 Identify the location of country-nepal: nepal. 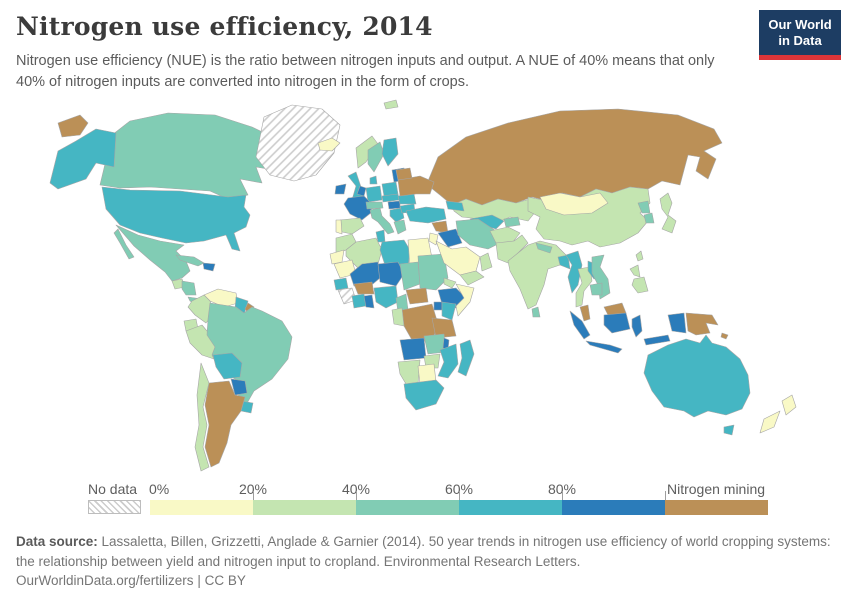
(544, 248).